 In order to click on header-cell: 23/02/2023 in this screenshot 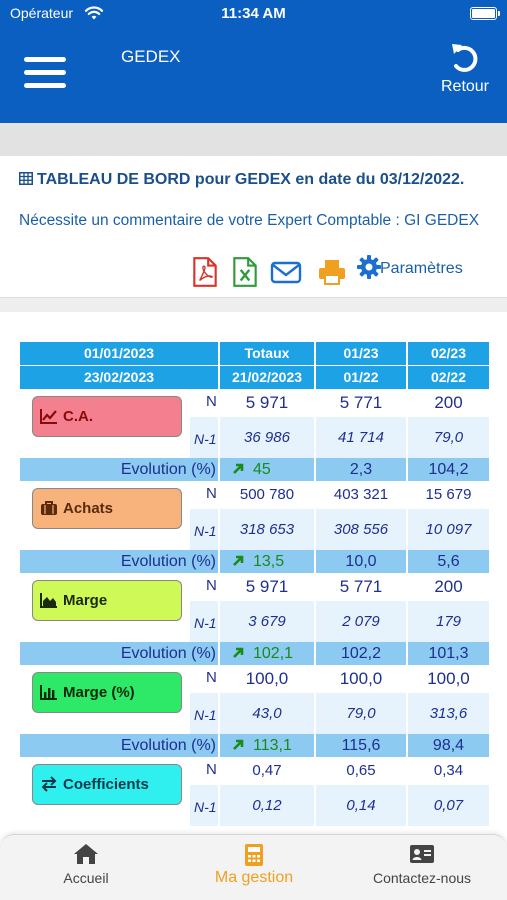, I will do `click(119, 377)`.